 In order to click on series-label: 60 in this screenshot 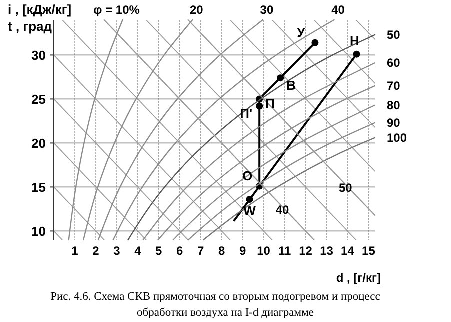, I will do `click(394, 63)`.